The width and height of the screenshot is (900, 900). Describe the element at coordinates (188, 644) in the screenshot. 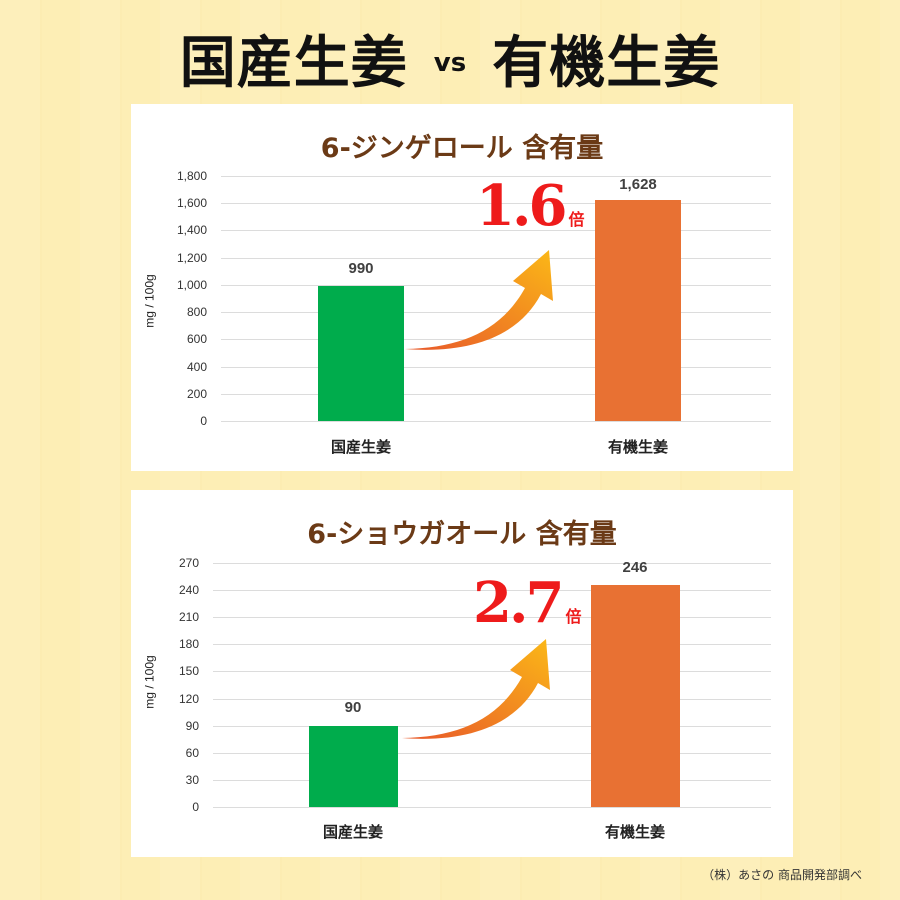

I see `y-tick: 180` at that location.